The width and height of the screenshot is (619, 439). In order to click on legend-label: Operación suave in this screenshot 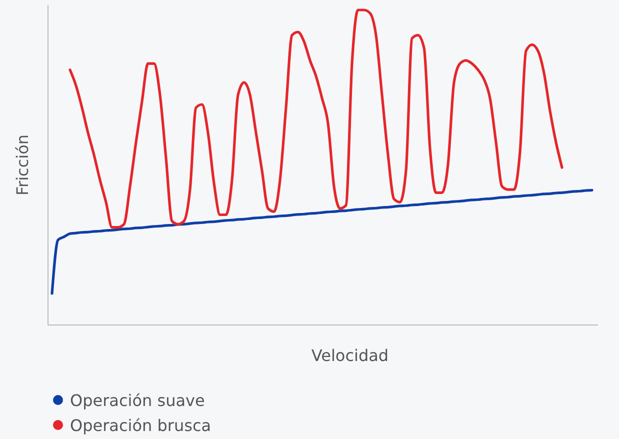, I will do `click(137, 400)`.